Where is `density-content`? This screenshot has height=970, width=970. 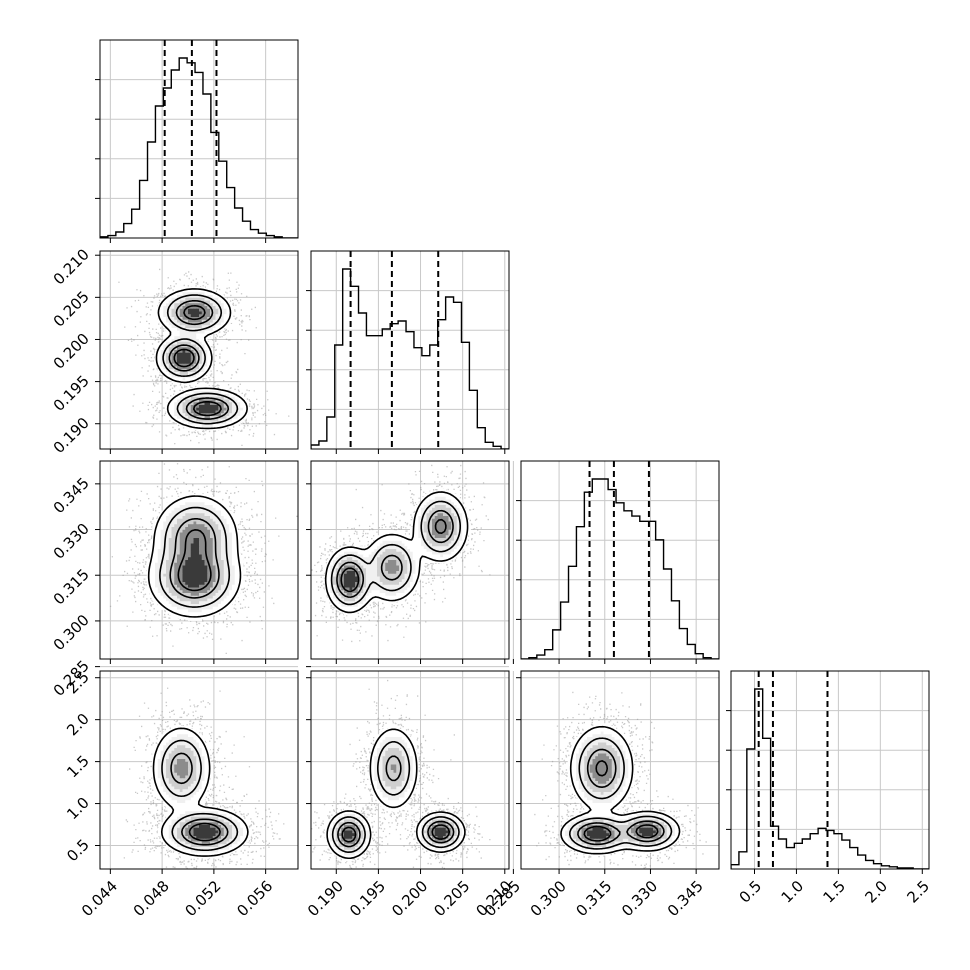 density-content is located at coordinates (204, 778).